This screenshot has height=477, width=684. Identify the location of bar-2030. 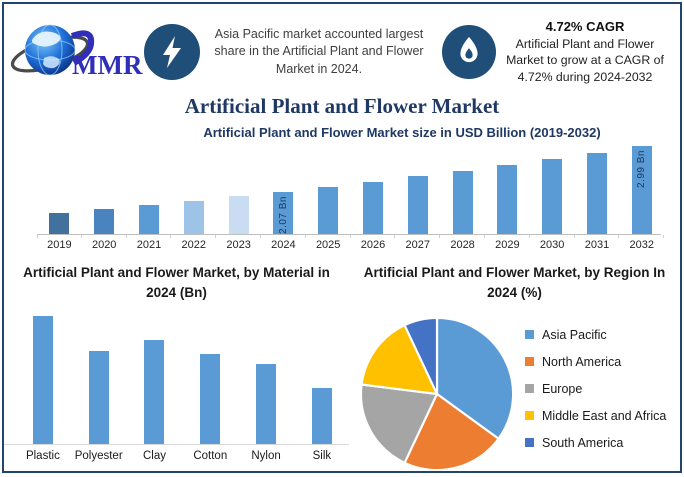
(552, 196).